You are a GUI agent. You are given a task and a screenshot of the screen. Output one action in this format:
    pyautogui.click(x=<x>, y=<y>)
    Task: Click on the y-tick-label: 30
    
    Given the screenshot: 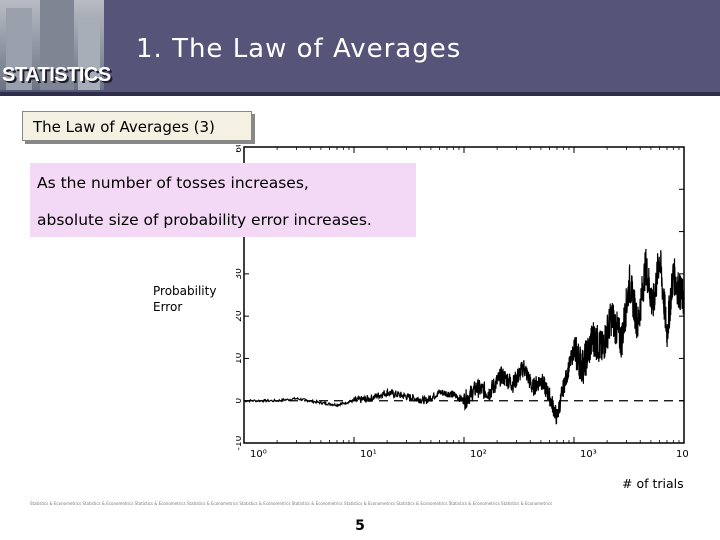 What is the action you would take?
    pyautogui.click(x=240, y=274)
    